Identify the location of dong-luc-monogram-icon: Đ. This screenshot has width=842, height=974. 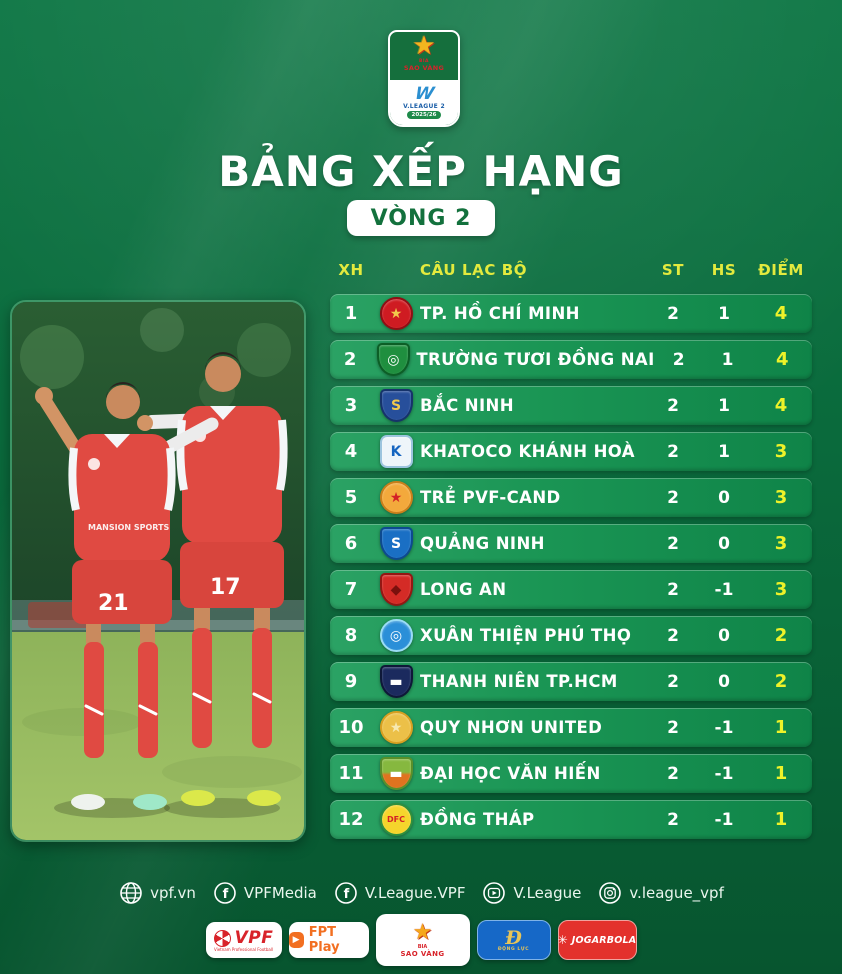
(513, 937).